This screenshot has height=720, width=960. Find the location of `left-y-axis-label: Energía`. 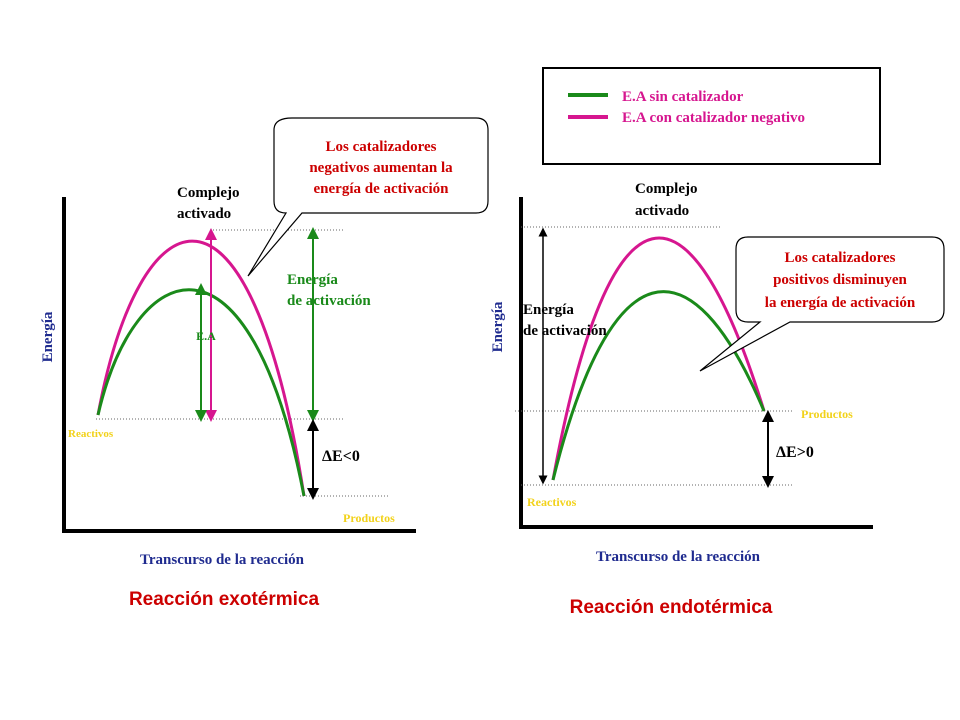

left-y-axis-label: Energía is located at coordinates (48, 336).